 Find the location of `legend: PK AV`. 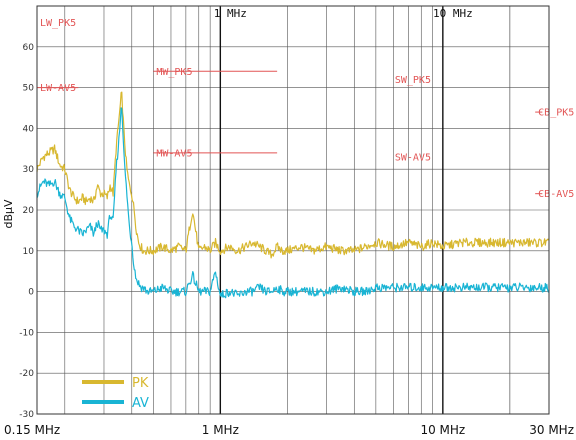

legend: PK AV is located at coordinates (115, 393).